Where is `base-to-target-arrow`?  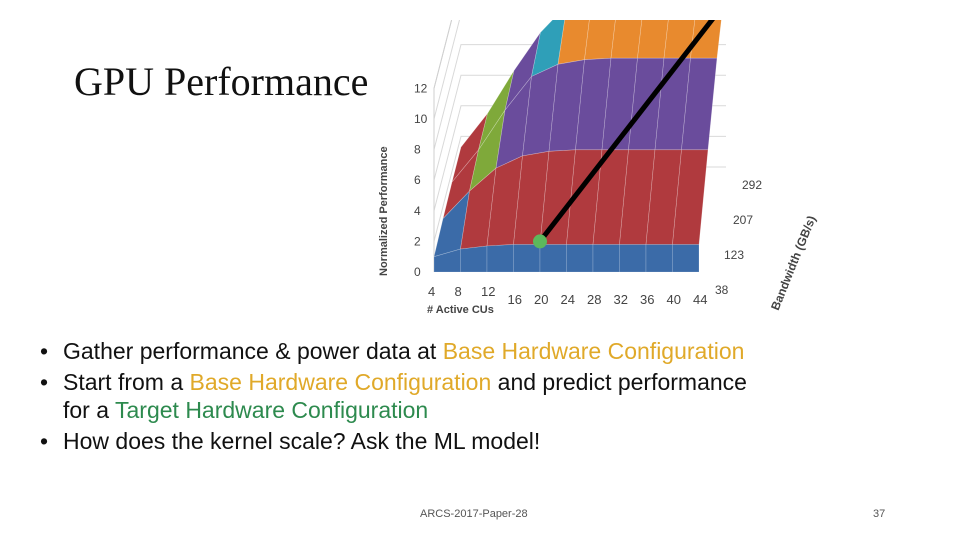
base-to-target-arrow is located at coordinates (627, 131).